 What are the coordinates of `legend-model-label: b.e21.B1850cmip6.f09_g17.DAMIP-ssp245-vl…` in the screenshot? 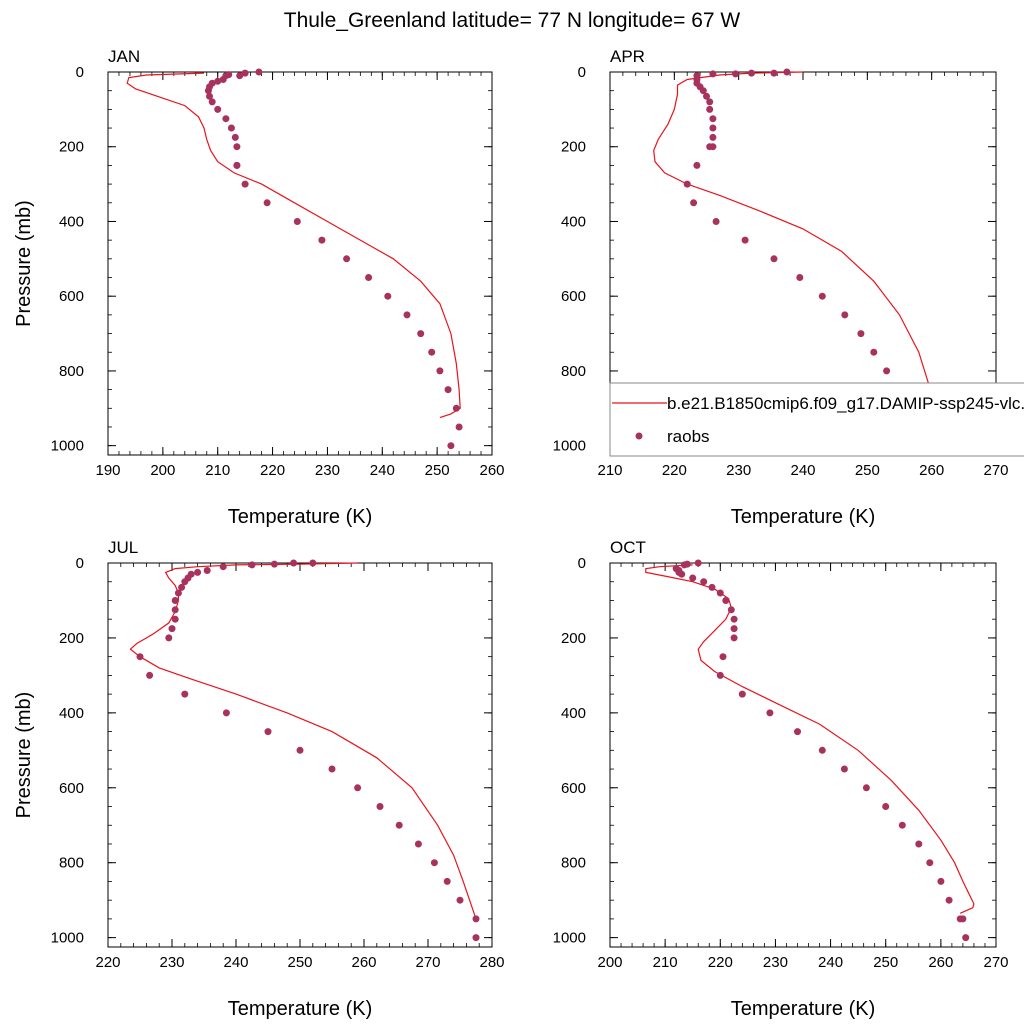 It's located at (845, 403).